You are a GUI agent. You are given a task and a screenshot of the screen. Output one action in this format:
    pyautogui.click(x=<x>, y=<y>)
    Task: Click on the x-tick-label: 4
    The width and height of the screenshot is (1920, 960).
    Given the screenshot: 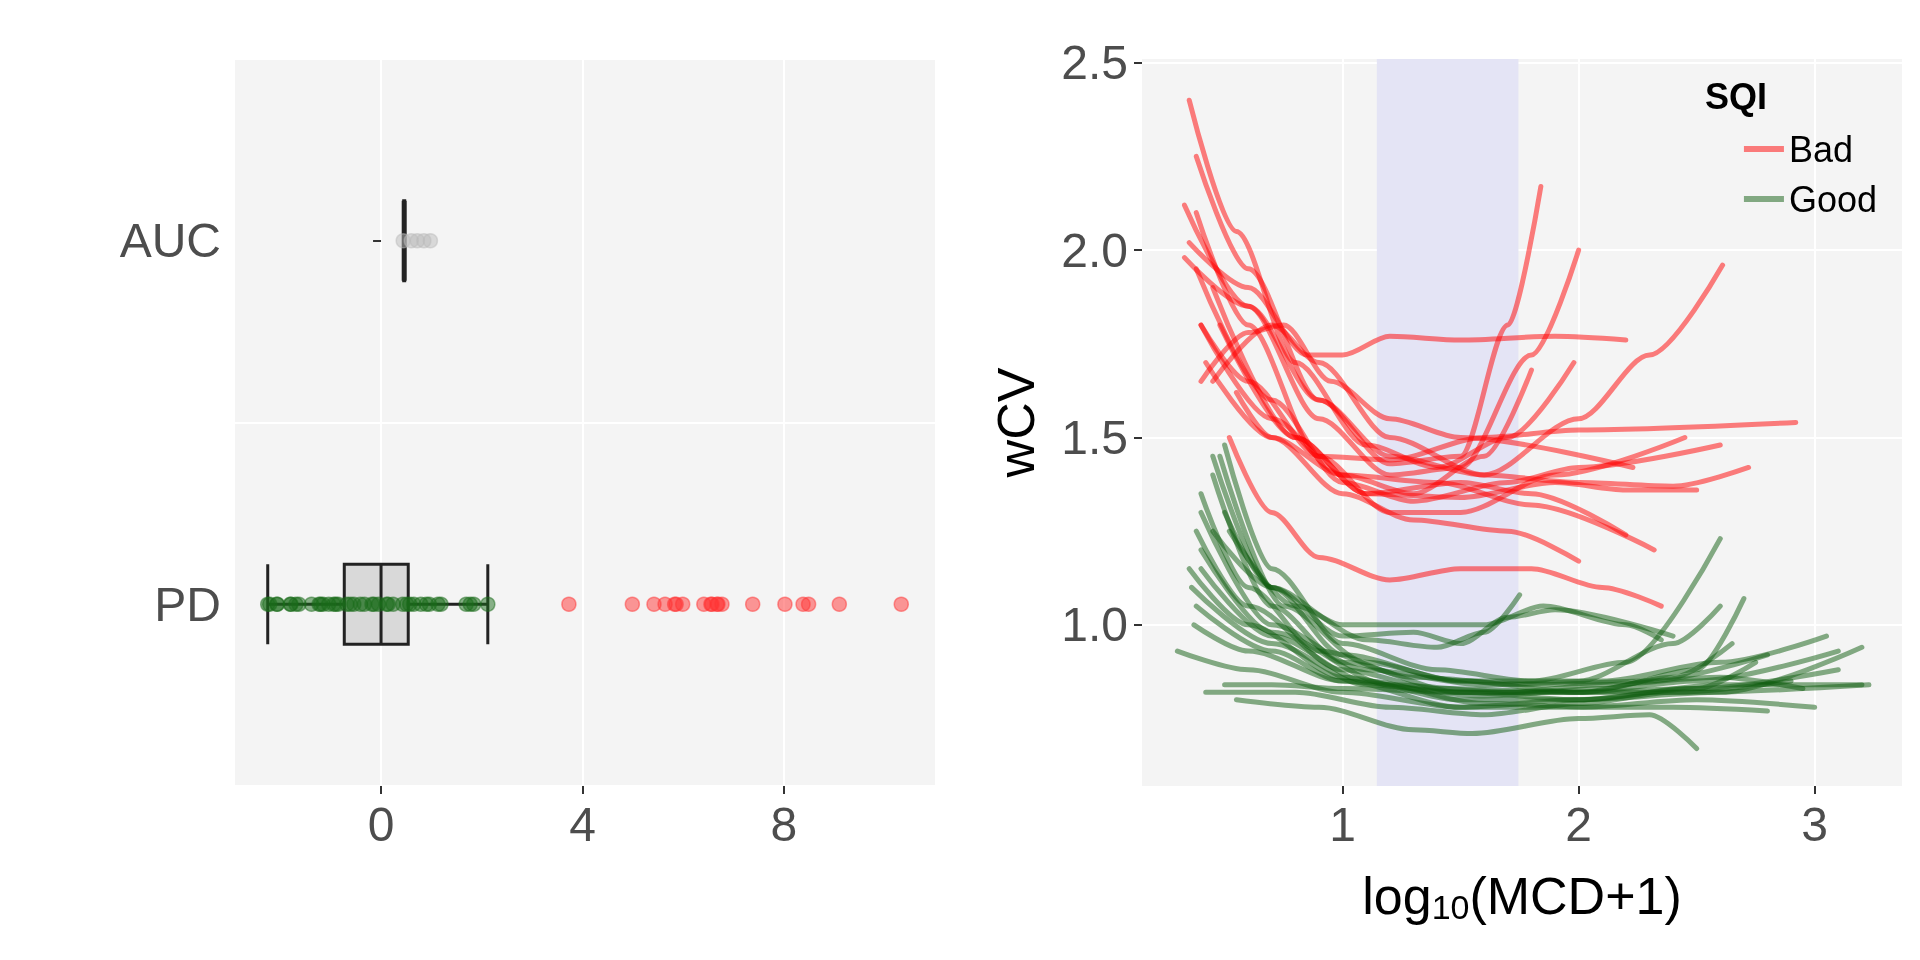 What is the action you would take?
    pyautogui.click(x=582, y=824)
    